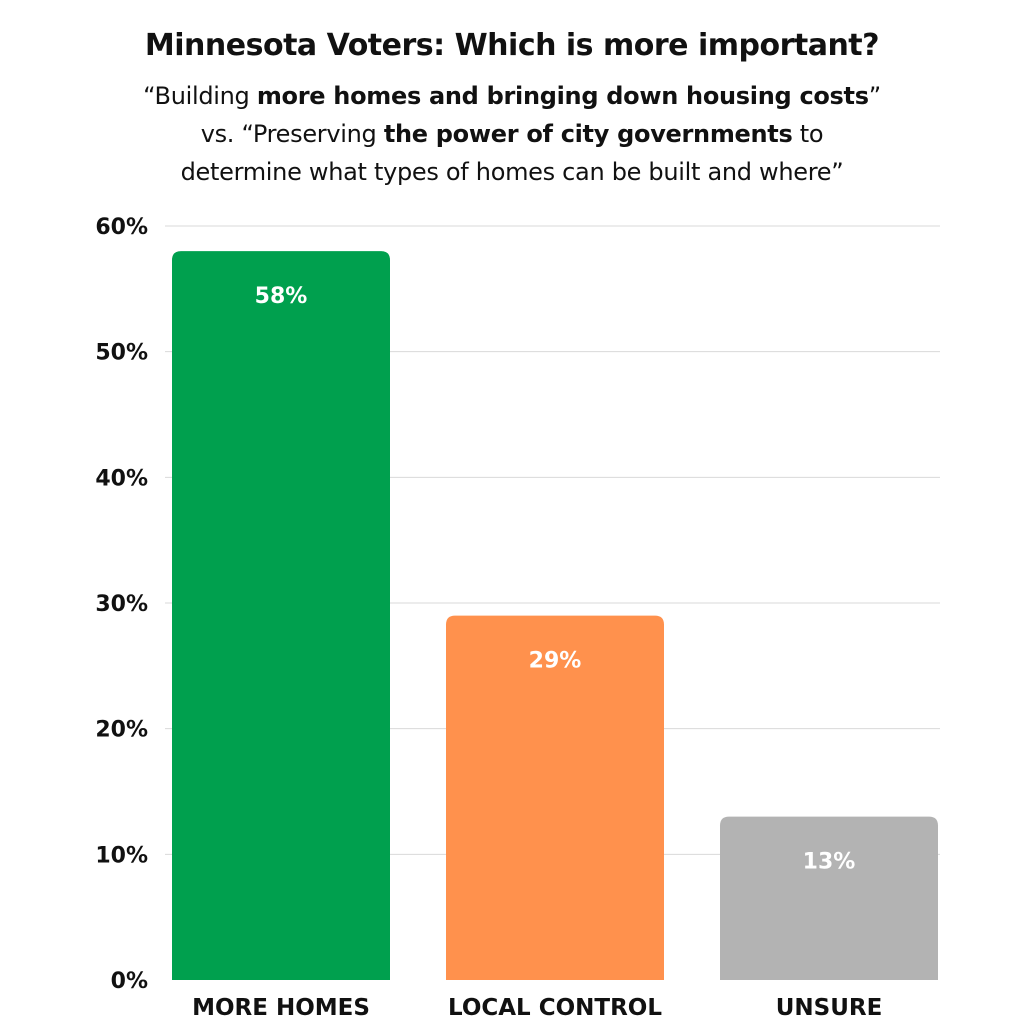  Describe the element at coordinates (121, 353) in the screenshot. I see `y-tick-label: 50%` at that location.